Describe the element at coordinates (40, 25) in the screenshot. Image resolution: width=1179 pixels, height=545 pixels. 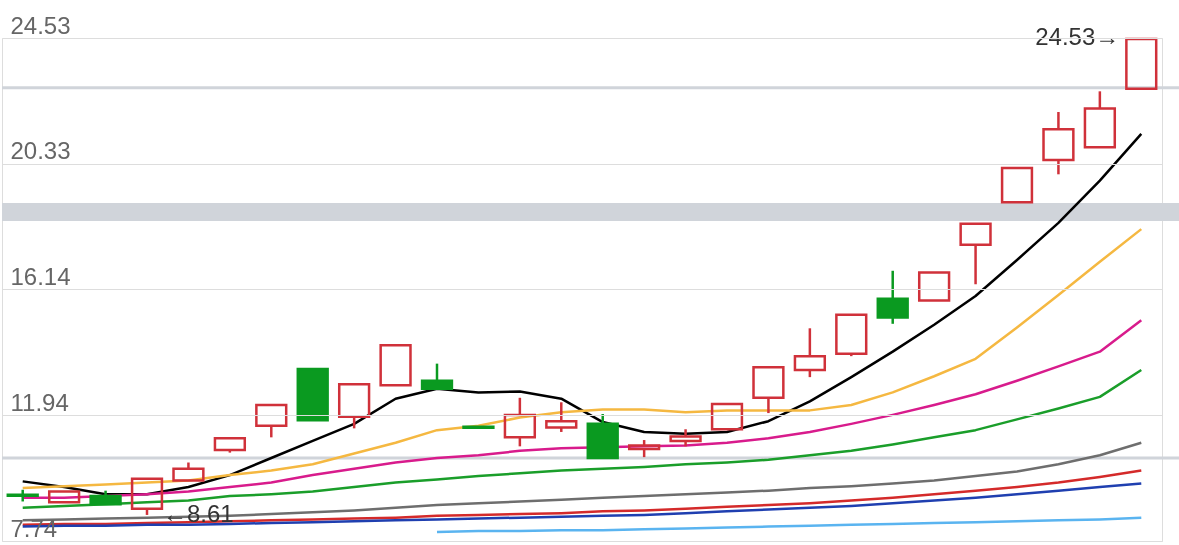
I see `y-tick-label: 24.53` at that location.